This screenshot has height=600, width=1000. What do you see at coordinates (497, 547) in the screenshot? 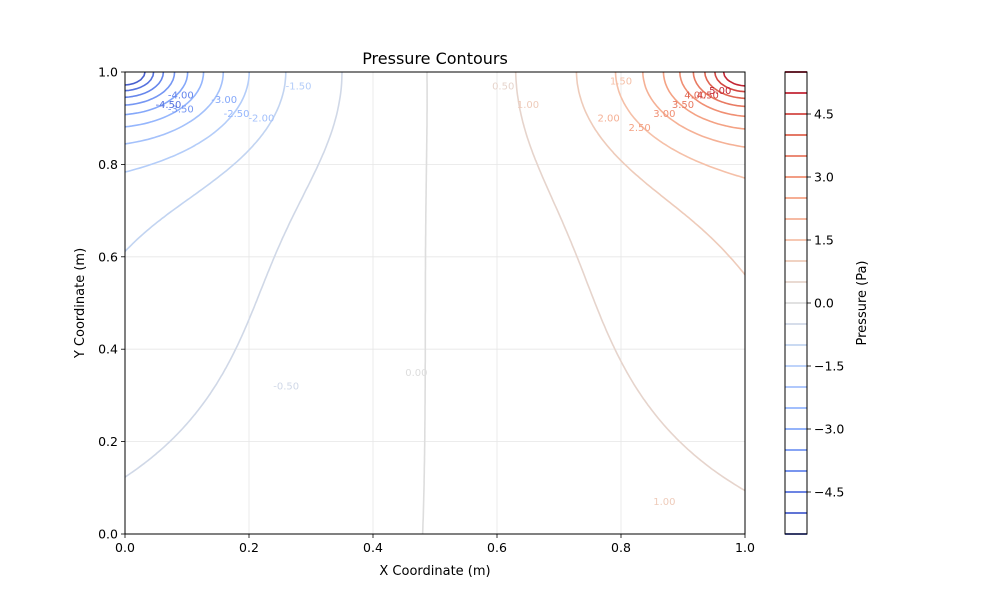
I see `x-tick-label: 0.6` at bounding box center [497, 547].